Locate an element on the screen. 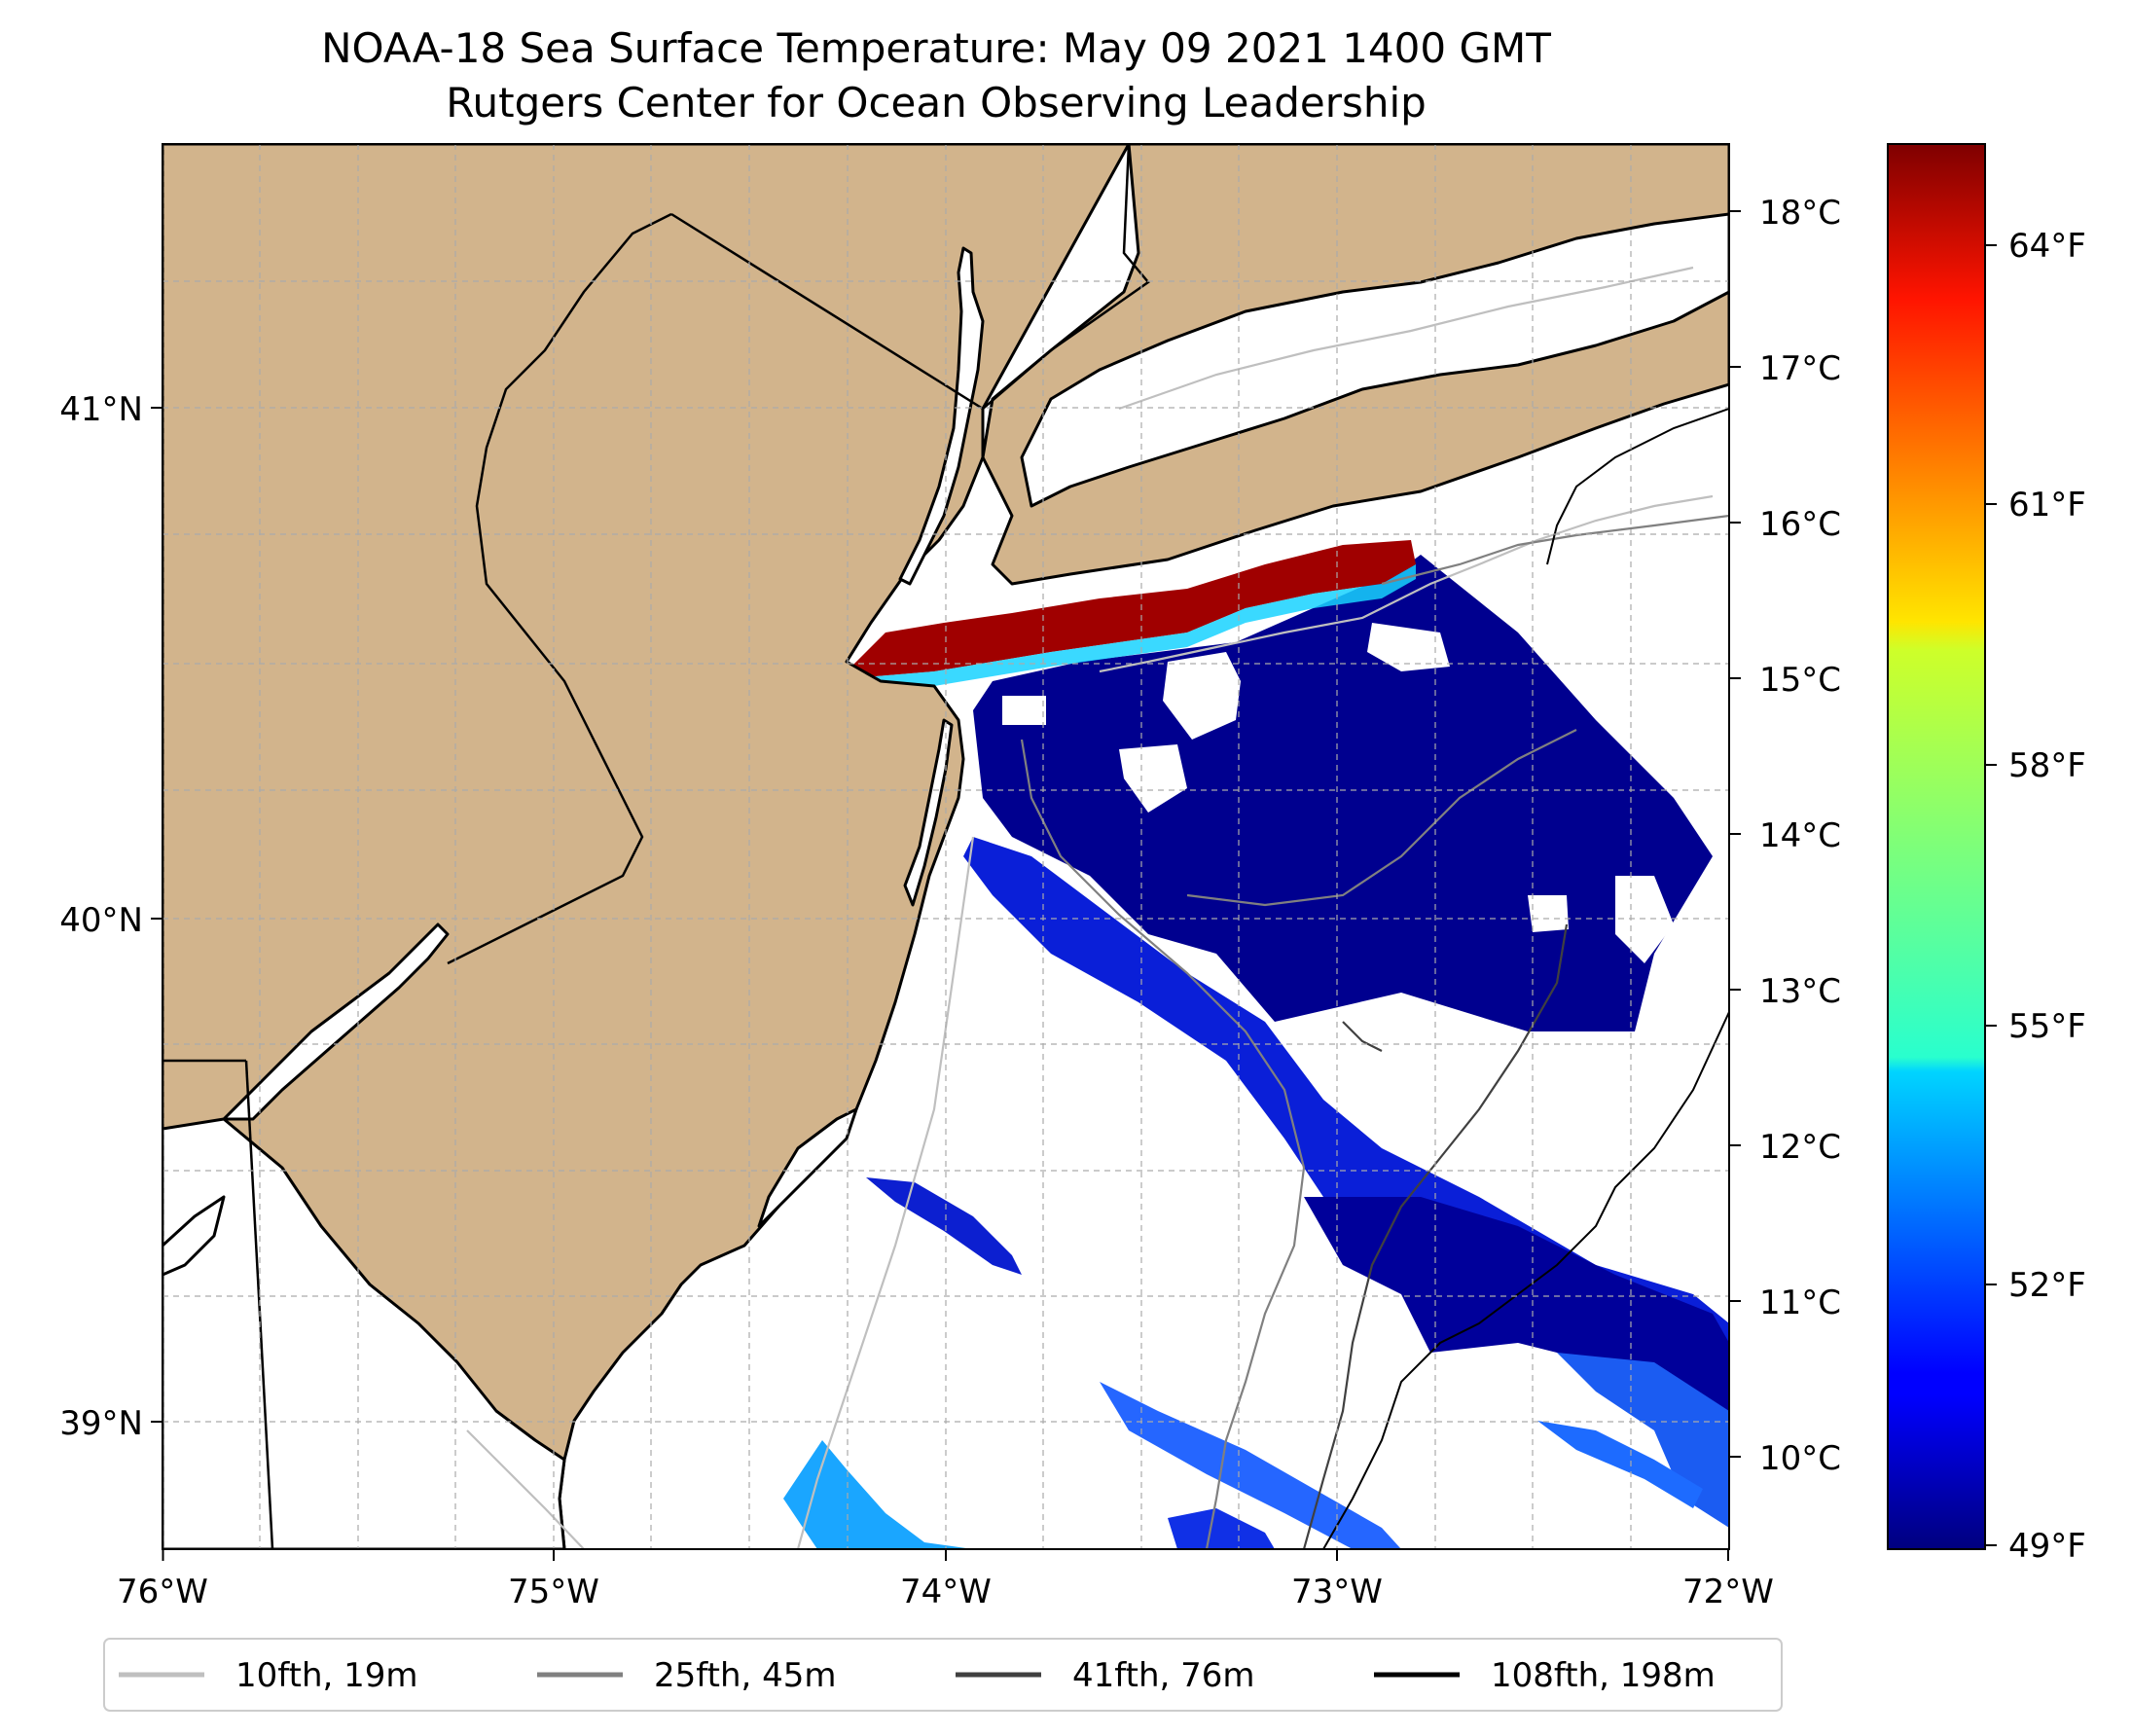 This screenshot has height=1736, width=2132. celsius-label-14: 14°C is located at coordinates (1800, 836).